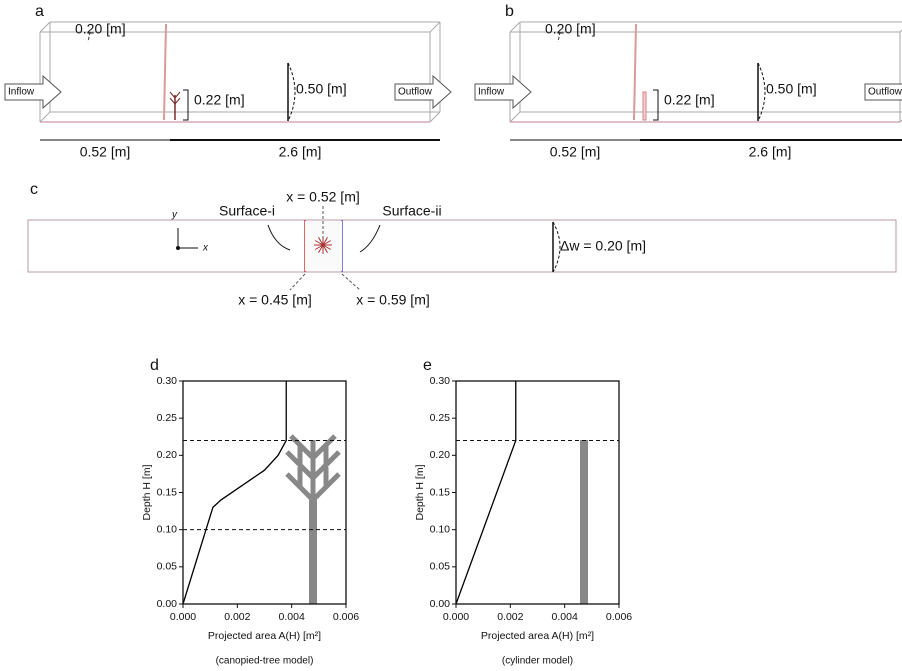 This screenshot has width=902, height=671. What do you see at coordinates (427, 365) in the screenshot?
I see `panel-label: e` at bounding box center [427, 365].